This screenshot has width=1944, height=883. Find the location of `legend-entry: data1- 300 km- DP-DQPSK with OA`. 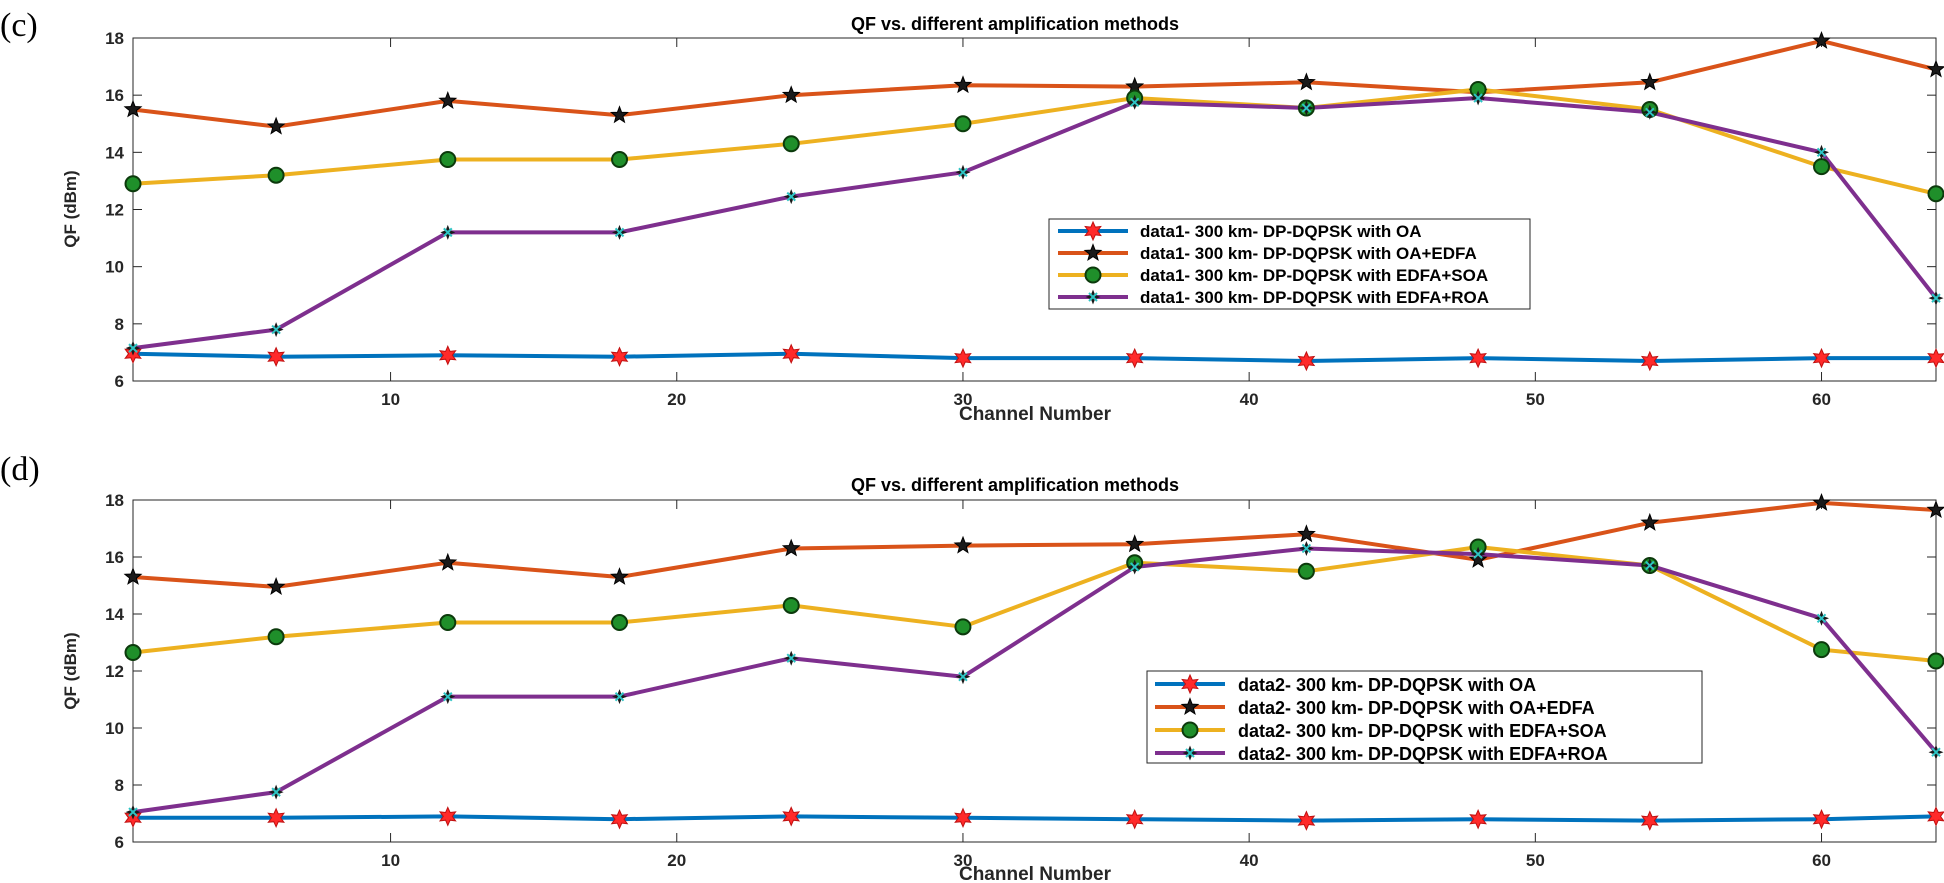

legend-entry: data1- 300 km- DP-DQPSK with OA is located at coordinates (1240, 231).